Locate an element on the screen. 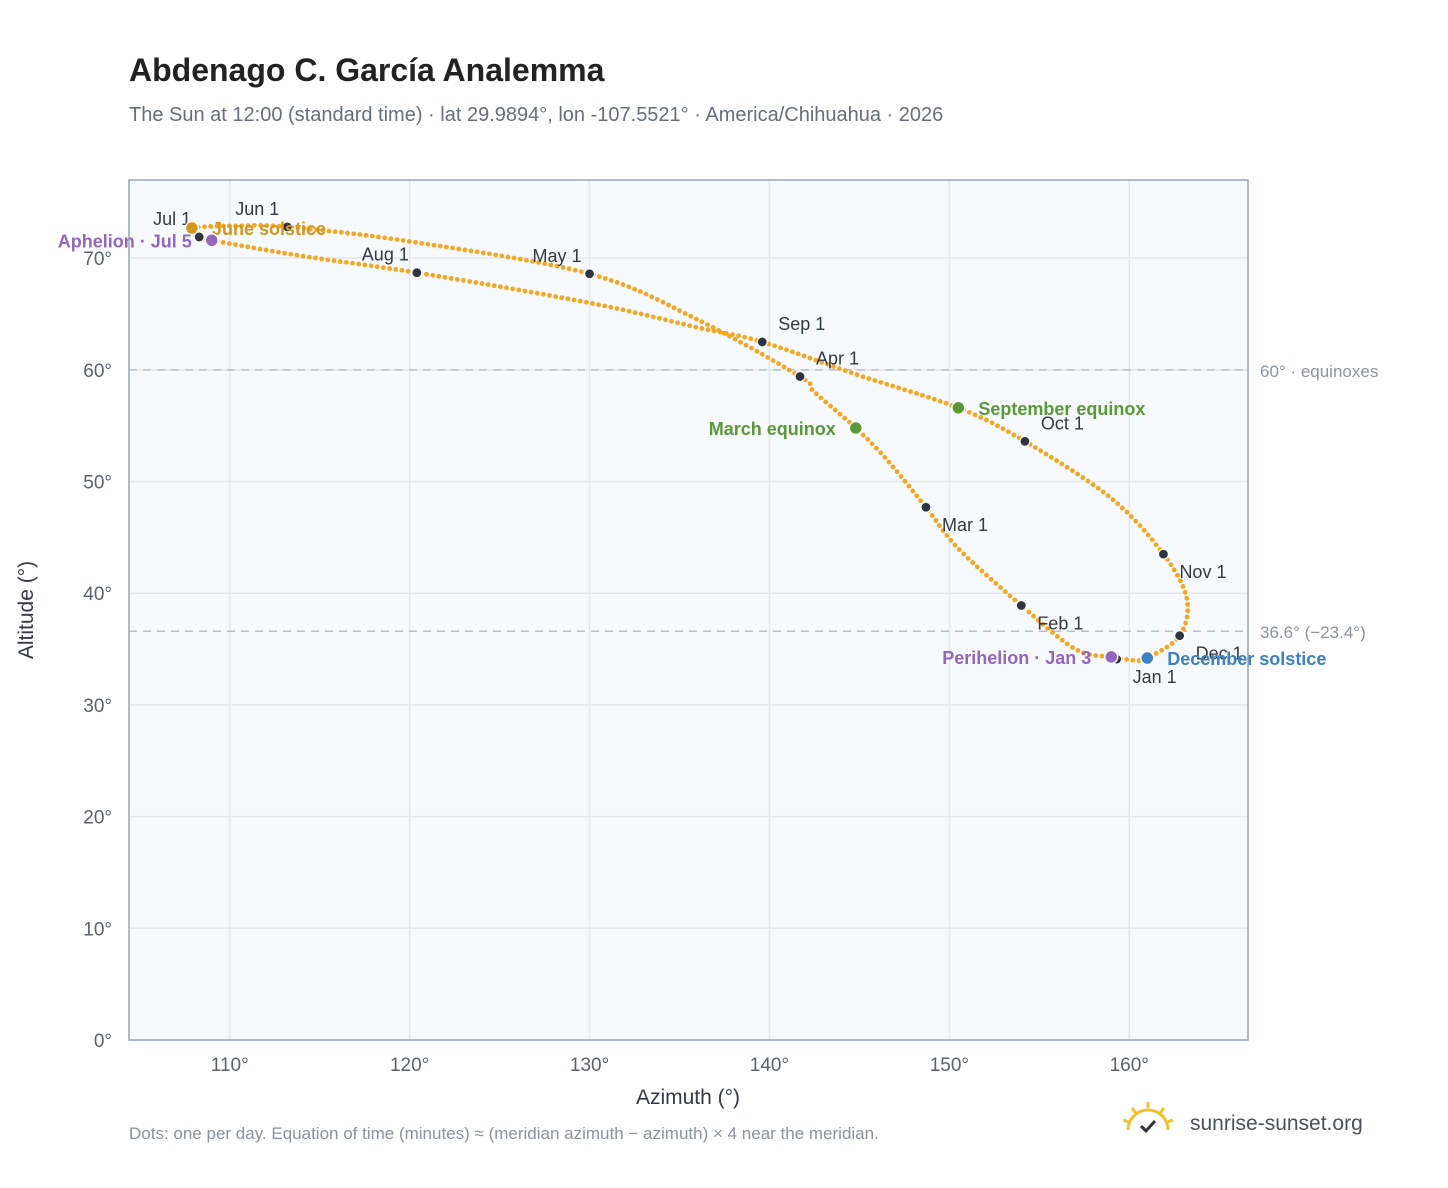 This screenshot has height=1188, width=1448. y-tick-label: 40° is located at coordinates (97, 594).